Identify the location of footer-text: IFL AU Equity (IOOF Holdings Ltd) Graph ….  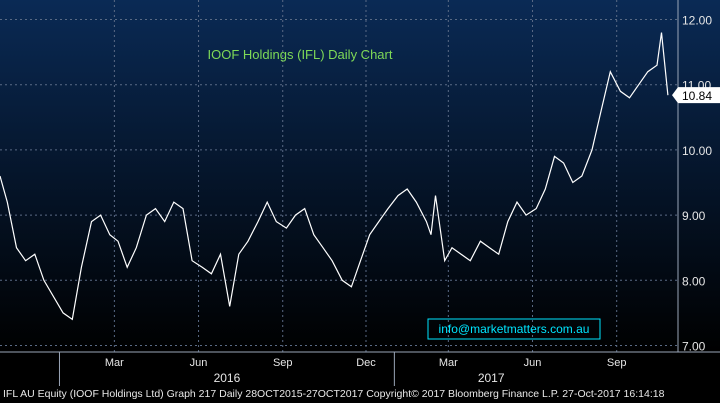
(334, 394).